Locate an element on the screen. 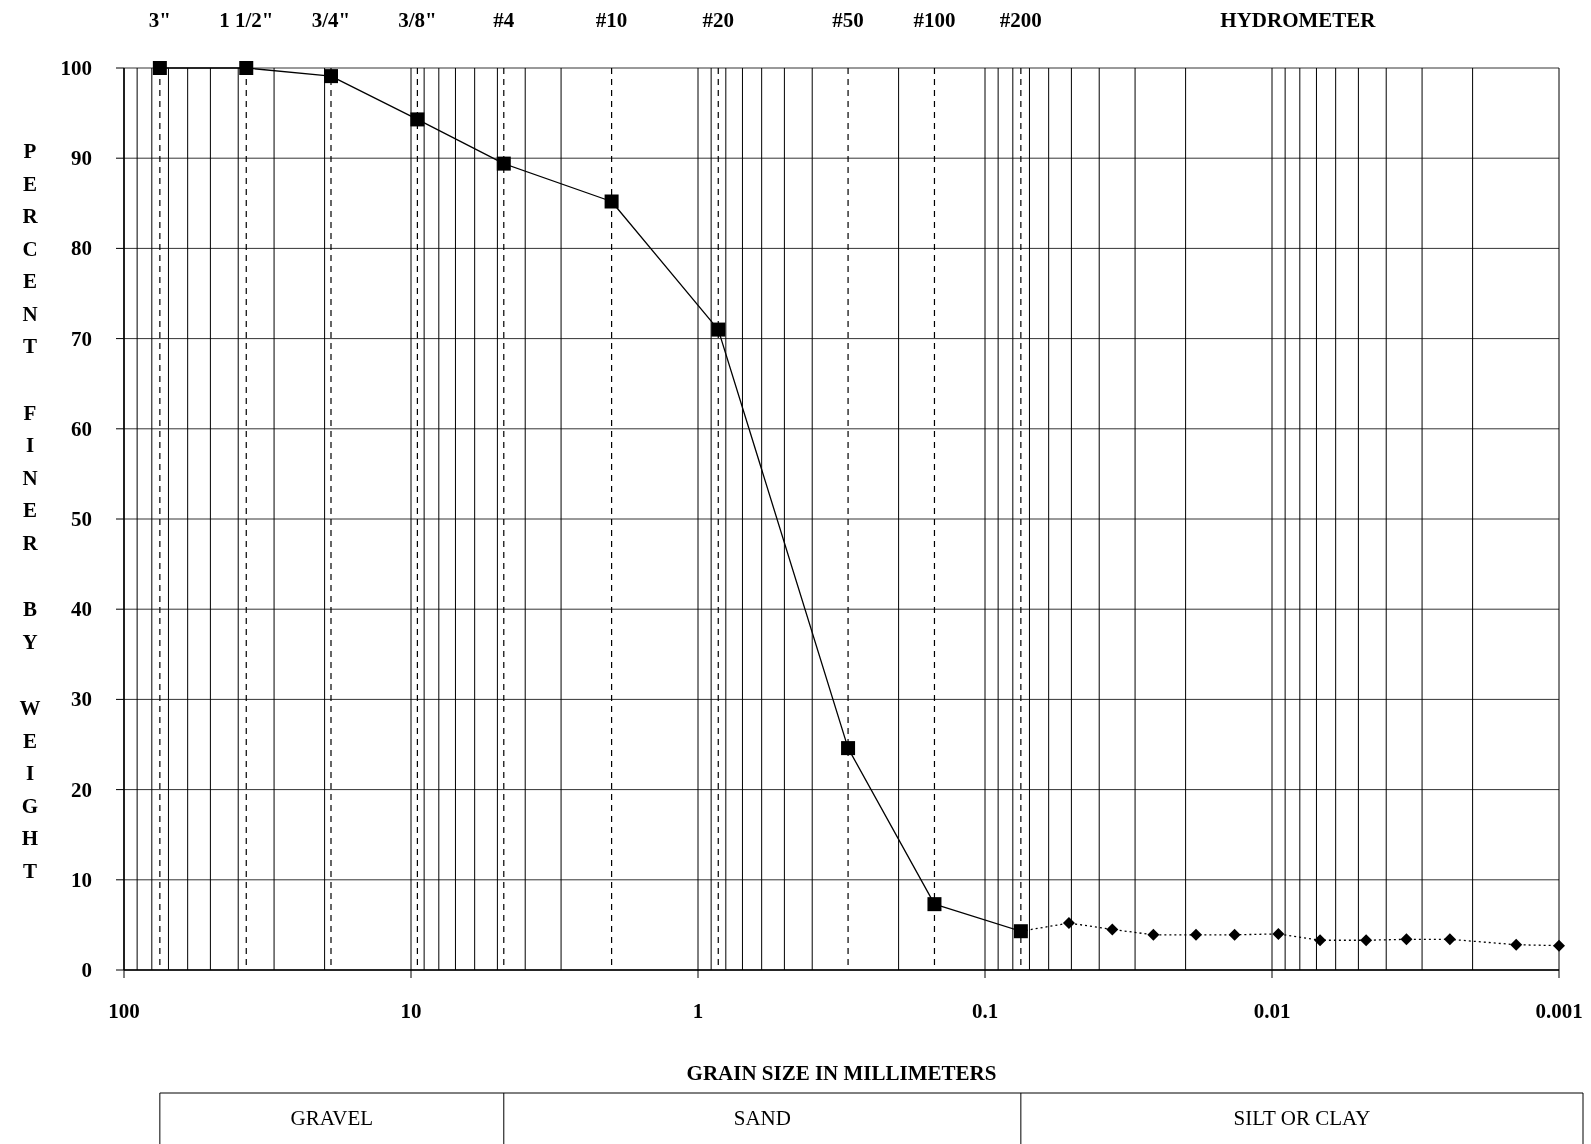 This screenshot has width=1591, height=1144. text: #20 is located at coordinates (718, 20).